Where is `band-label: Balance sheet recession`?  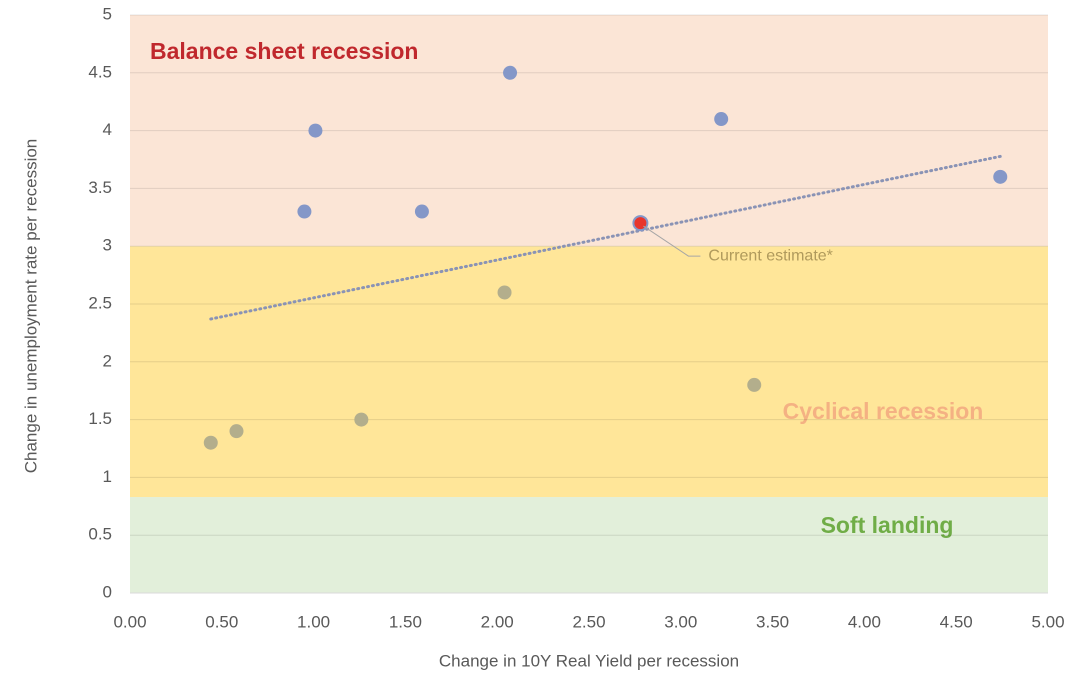
band-label: Balance sheet recession is located at coordinates (284, 51).